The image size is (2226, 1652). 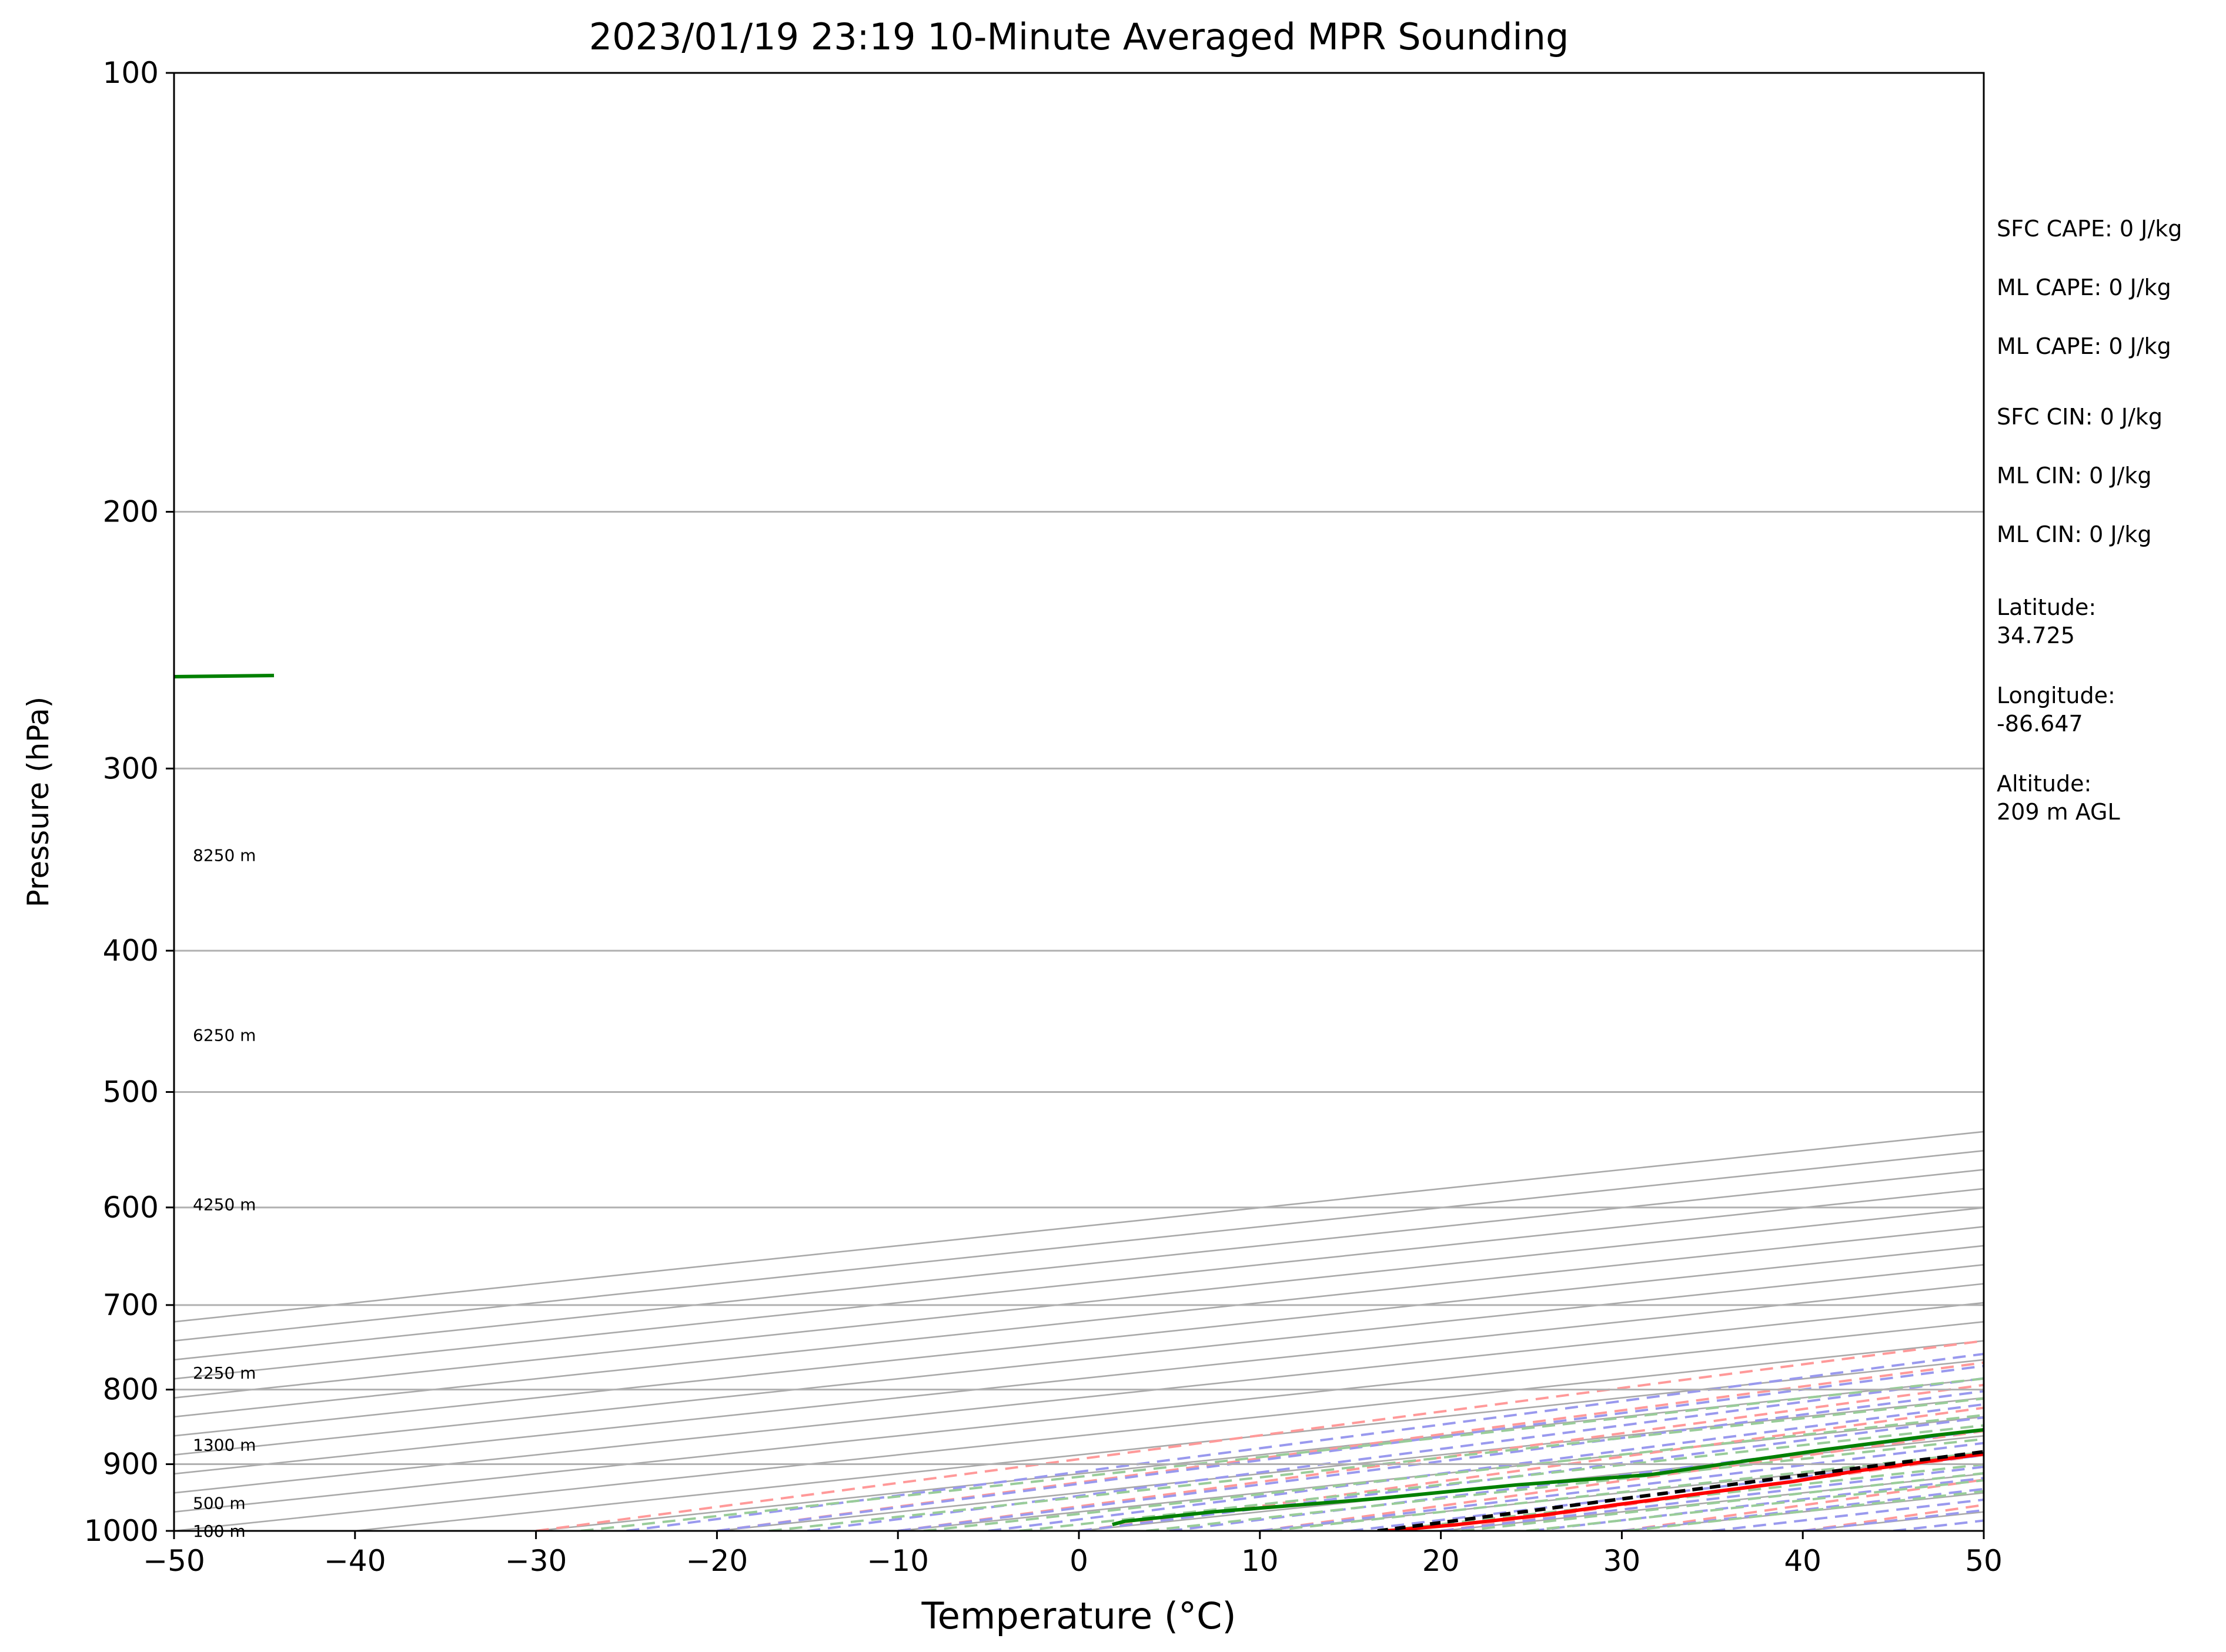 I want to click on sounding-series, so click(x=1548, y=1480).